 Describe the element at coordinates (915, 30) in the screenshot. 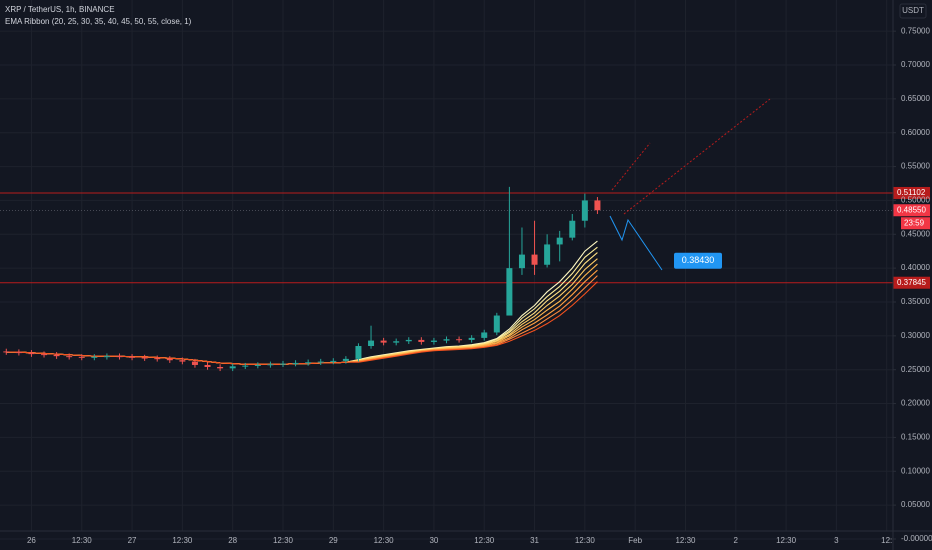

I see `y-tick-label: 0.75000` at that location.